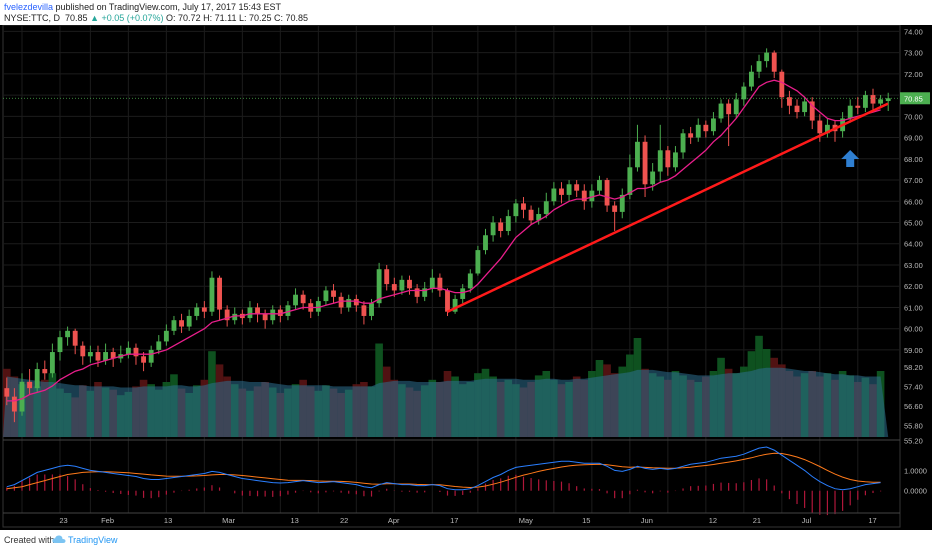  What do you see at coordinates (913, 350) in the screenshot?
I see `price-axis-label: 59.00` at bounding box center [913, 350].